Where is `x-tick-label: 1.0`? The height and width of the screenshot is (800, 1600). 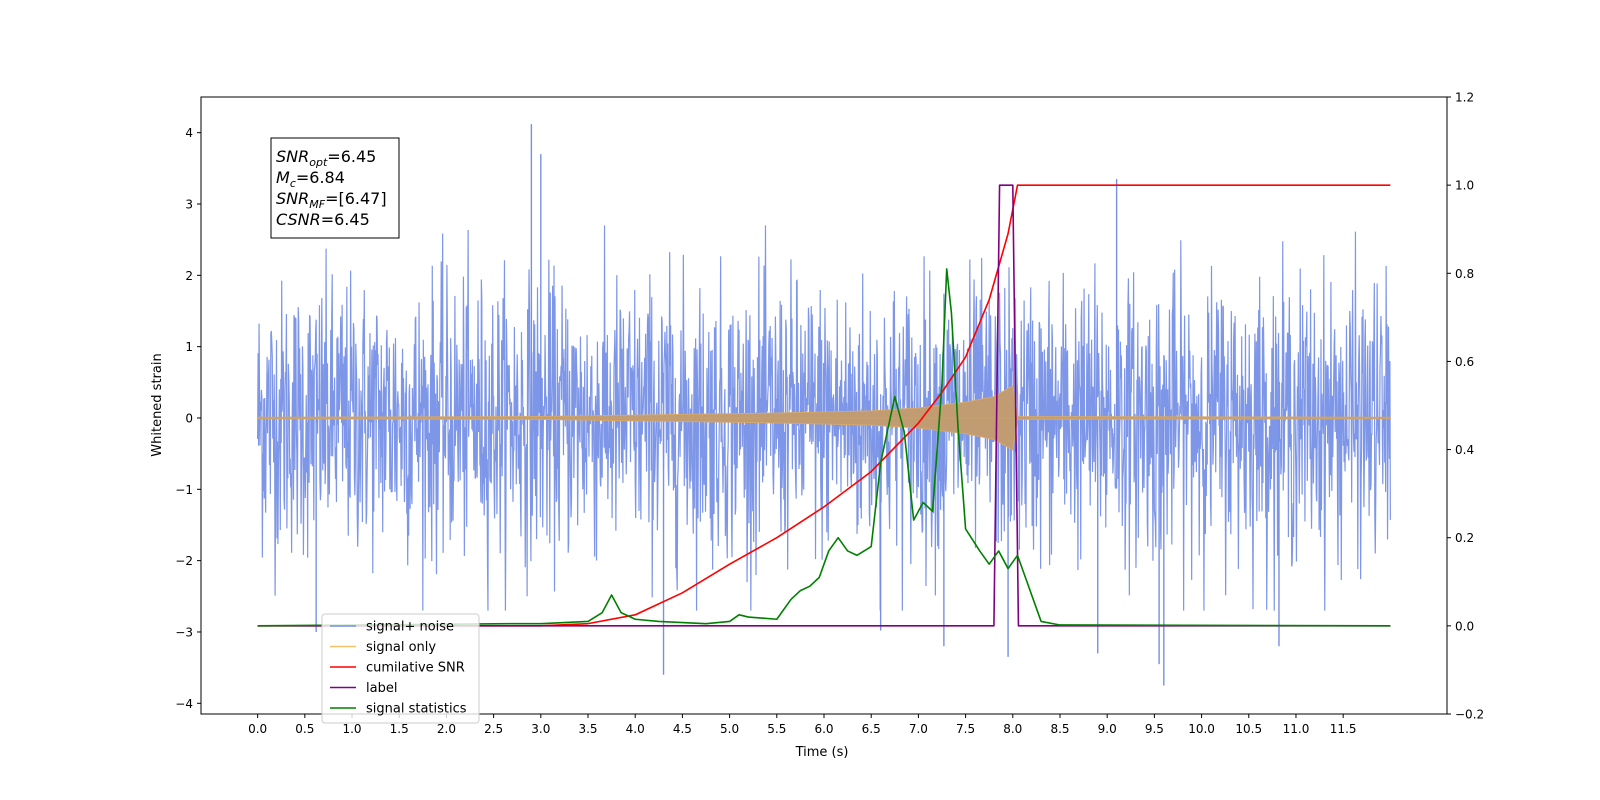 x-tick-label: 1.0 is located at coordinates (351, 729).